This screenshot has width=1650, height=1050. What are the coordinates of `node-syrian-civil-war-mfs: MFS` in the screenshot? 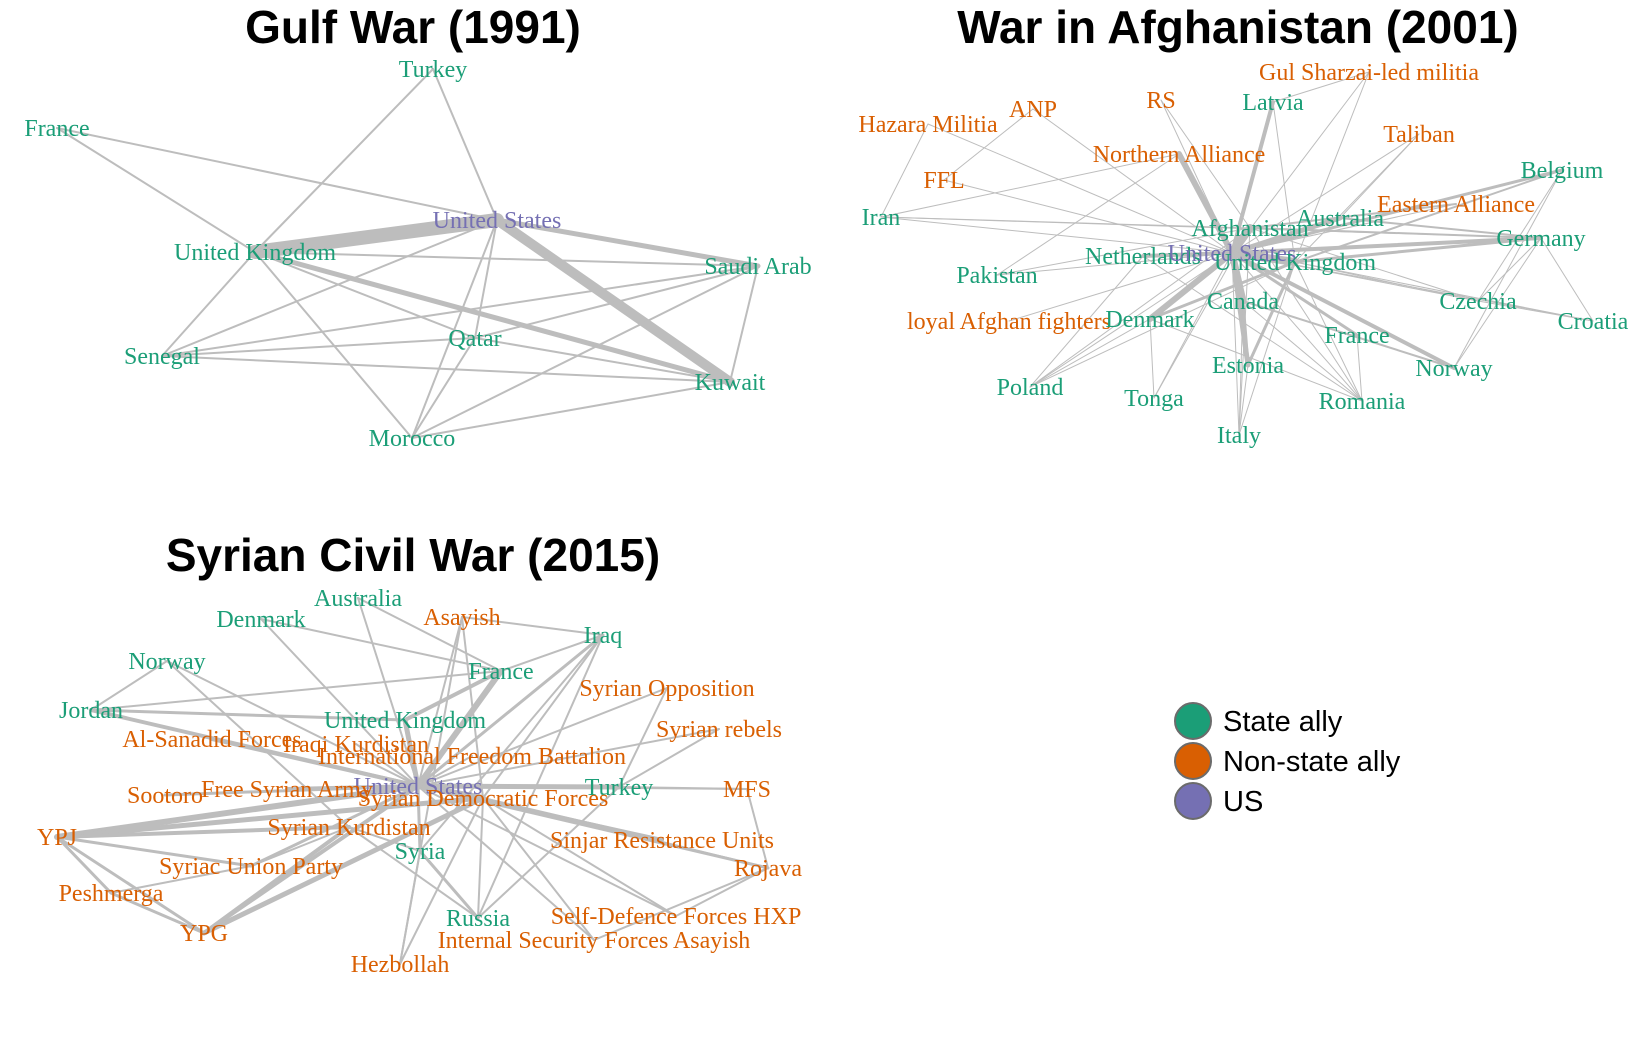 It's located at (747, 790).